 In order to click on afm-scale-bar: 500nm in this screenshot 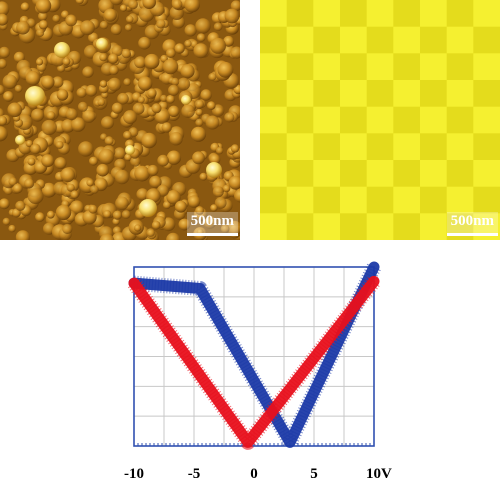, I will do `click(212, 224)`.